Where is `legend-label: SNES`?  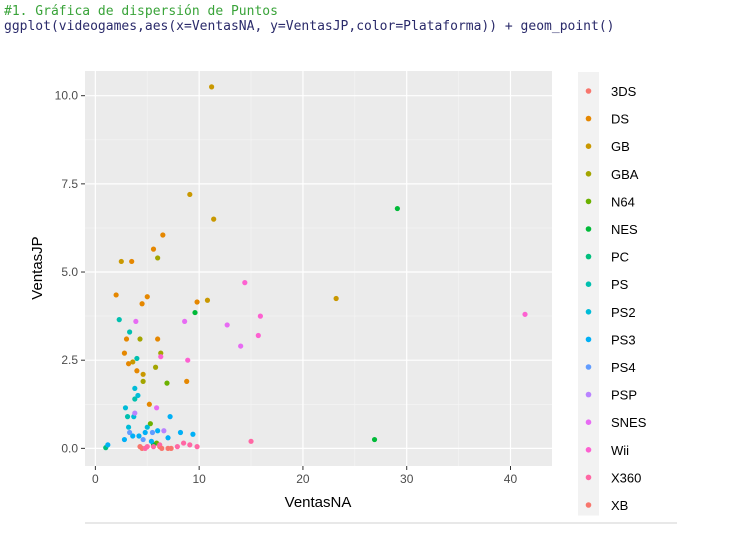 legend-label: SNES is located at coordinates (629, 422).